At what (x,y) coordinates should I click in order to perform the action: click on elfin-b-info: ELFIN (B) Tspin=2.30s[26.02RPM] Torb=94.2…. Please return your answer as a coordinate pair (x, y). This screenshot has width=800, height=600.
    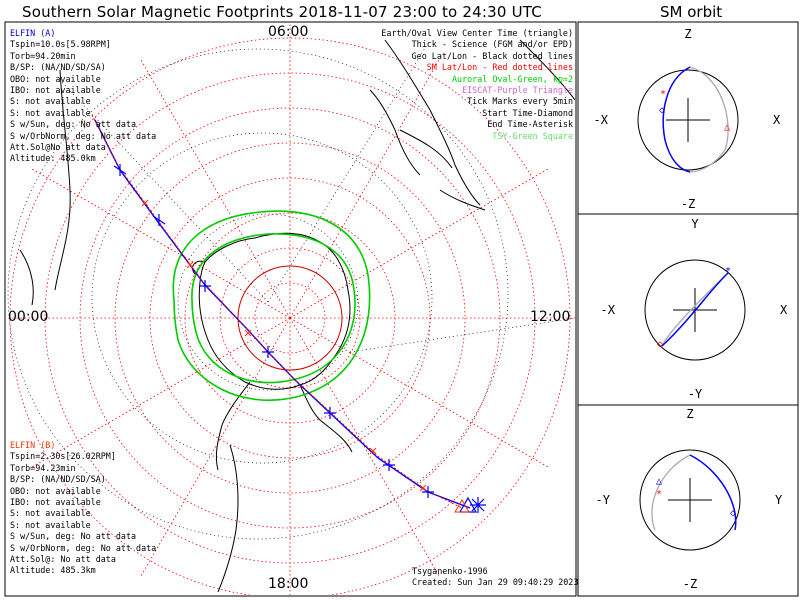
    Looking at the image, I should click on (83, 508).